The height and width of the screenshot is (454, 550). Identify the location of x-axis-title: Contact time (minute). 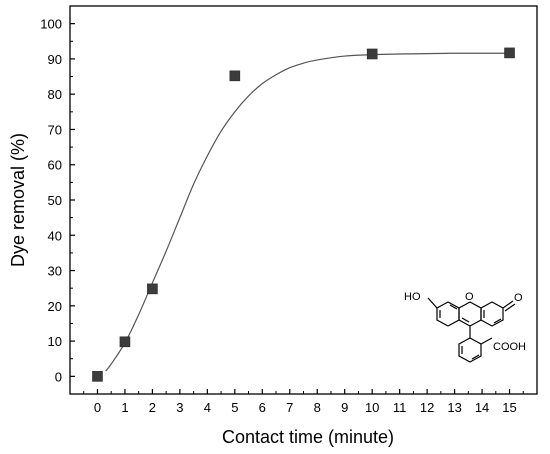
(308, 437).